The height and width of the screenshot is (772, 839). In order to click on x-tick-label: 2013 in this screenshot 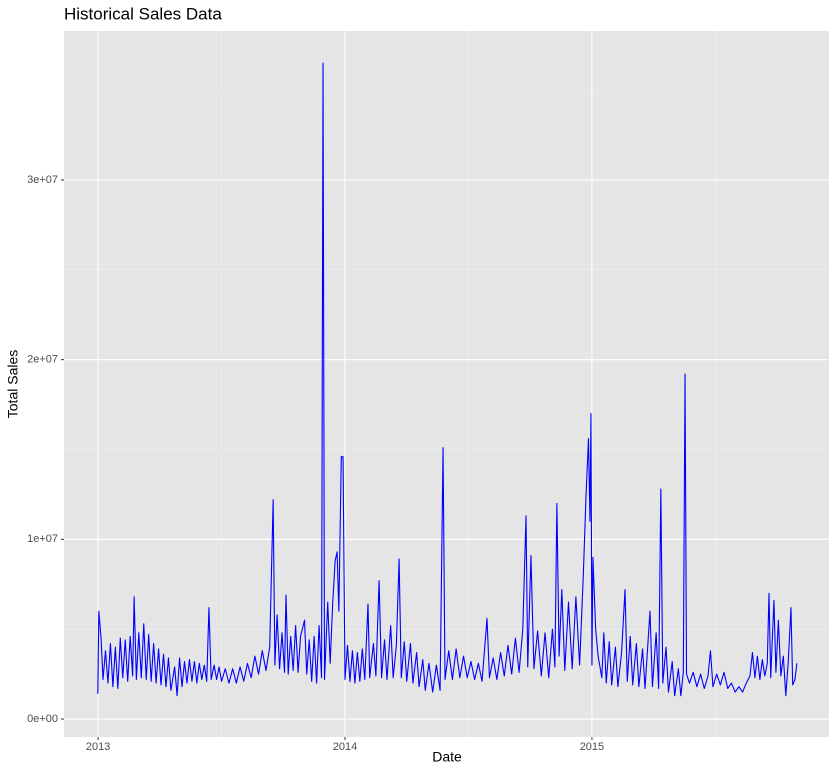, I will do `click(98, 747)`.